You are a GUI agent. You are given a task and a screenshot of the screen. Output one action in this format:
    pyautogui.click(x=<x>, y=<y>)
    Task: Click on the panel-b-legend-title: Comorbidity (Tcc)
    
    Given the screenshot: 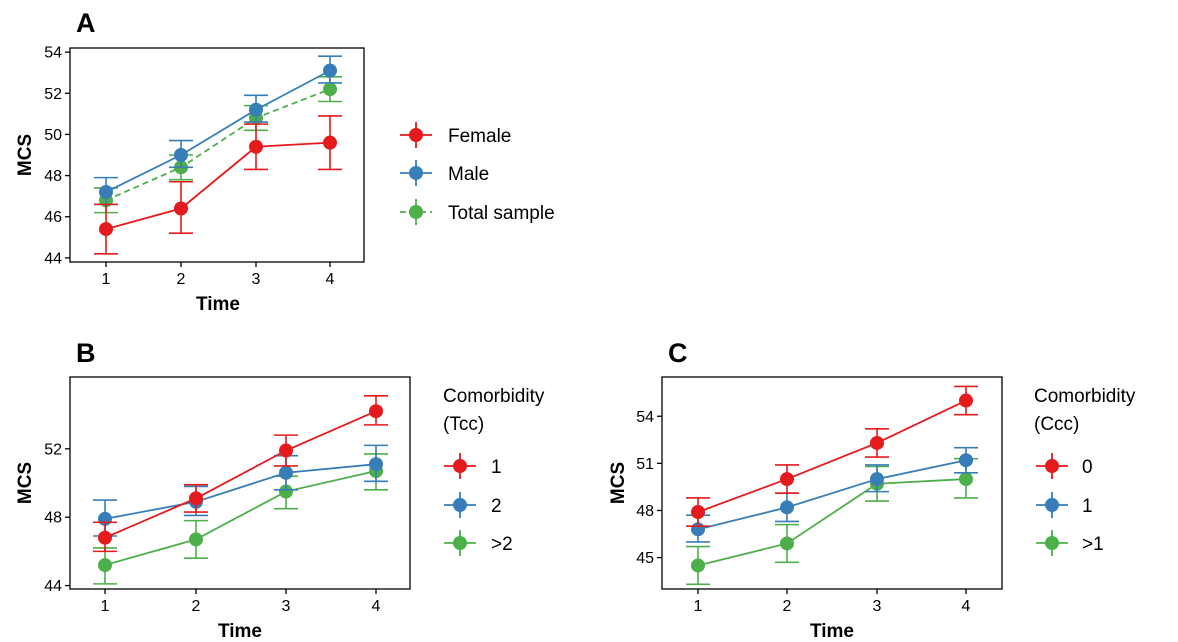 What is the action you would take?
    pyautogui.click(x=496, y=410)
    